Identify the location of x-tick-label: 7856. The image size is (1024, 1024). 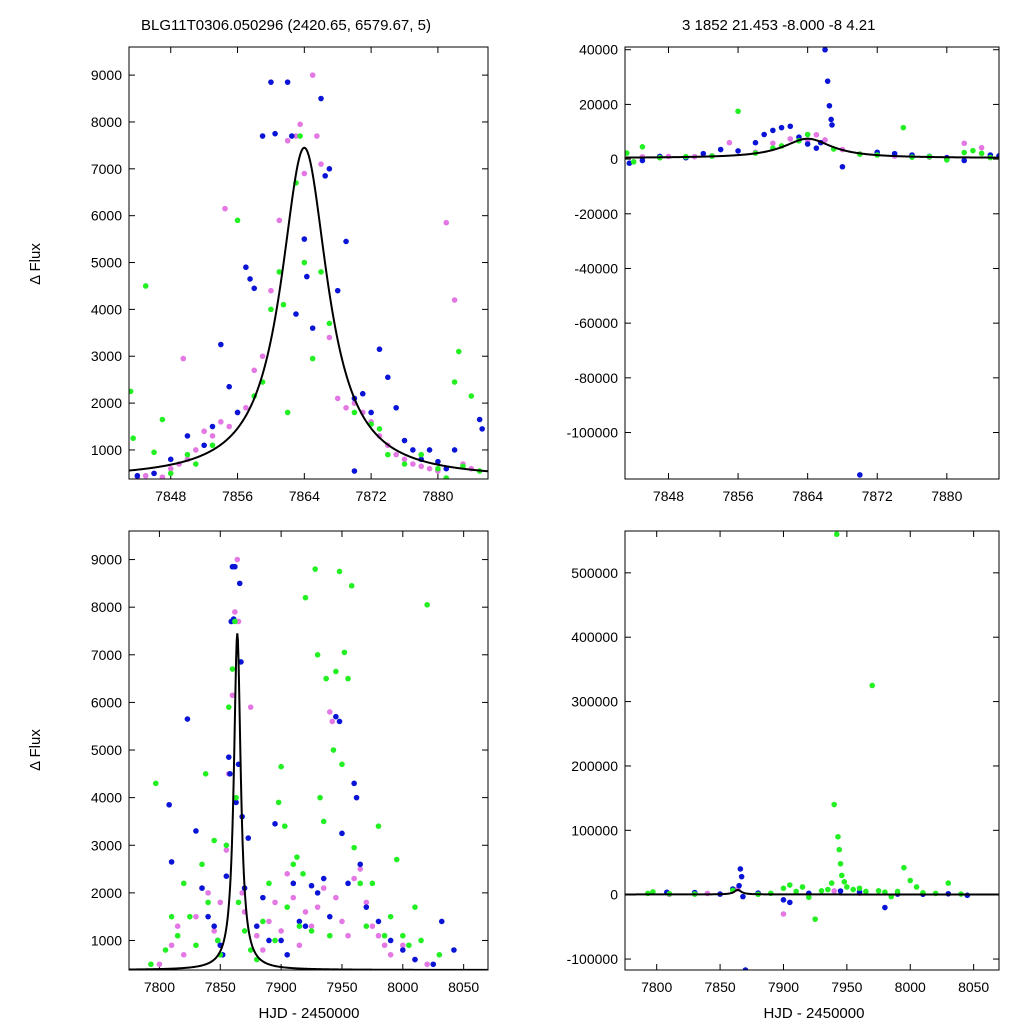
(237, 496).